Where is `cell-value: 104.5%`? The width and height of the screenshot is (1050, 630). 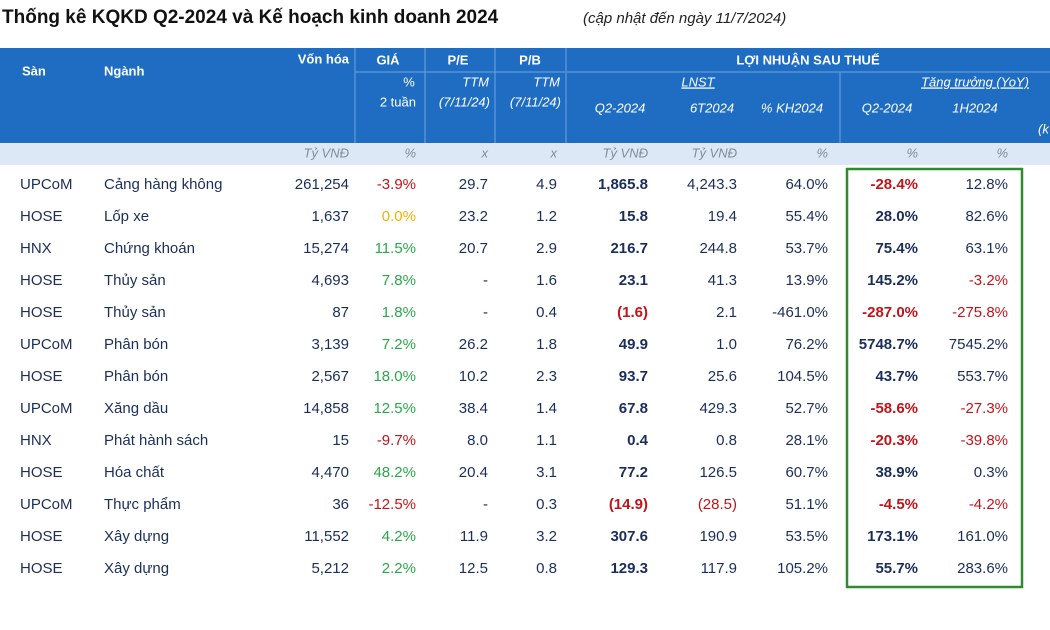
cell-value: 104.5% is located at coordinates (802, 376).